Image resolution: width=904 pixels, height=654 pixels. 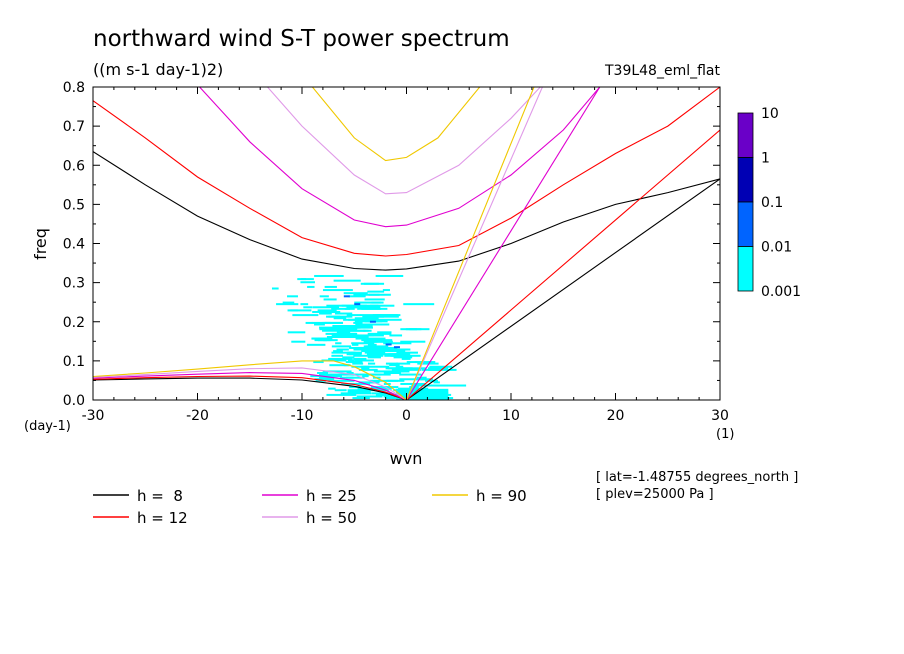 What do you see at coordinates (776, 248) in the screenshot?
I see `colorbar-label: 0.01` at bounding box center [776, 248].